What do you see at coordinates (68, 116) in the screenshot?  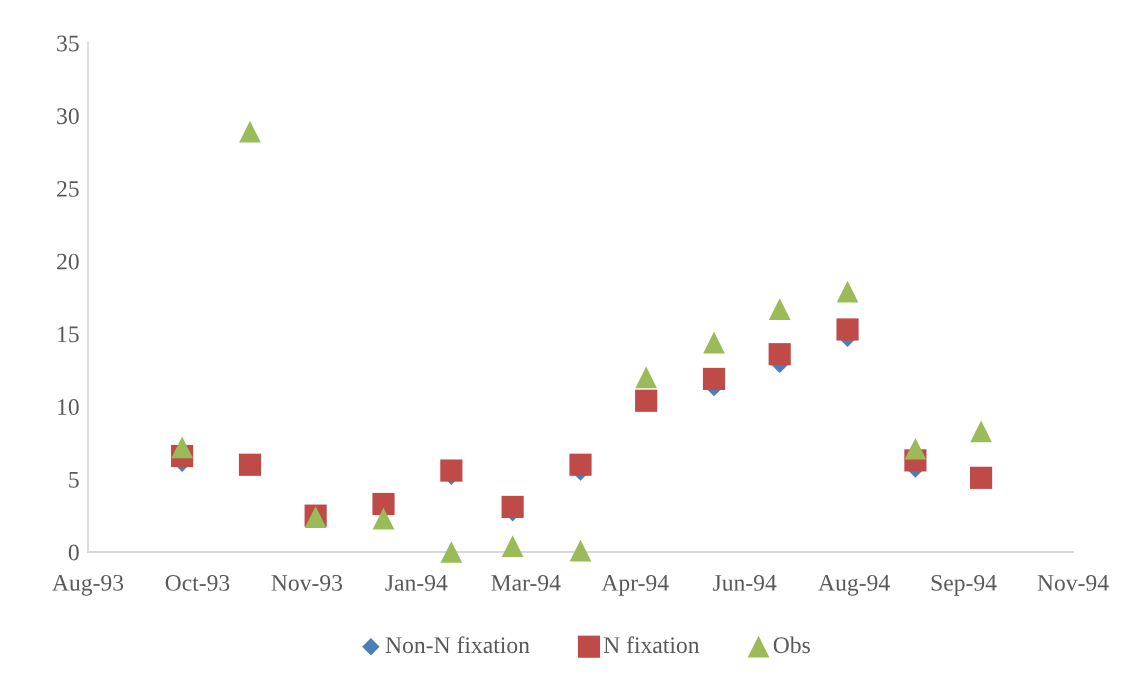 I see `y-tick-label: 30` at bounding box center [68, 116].